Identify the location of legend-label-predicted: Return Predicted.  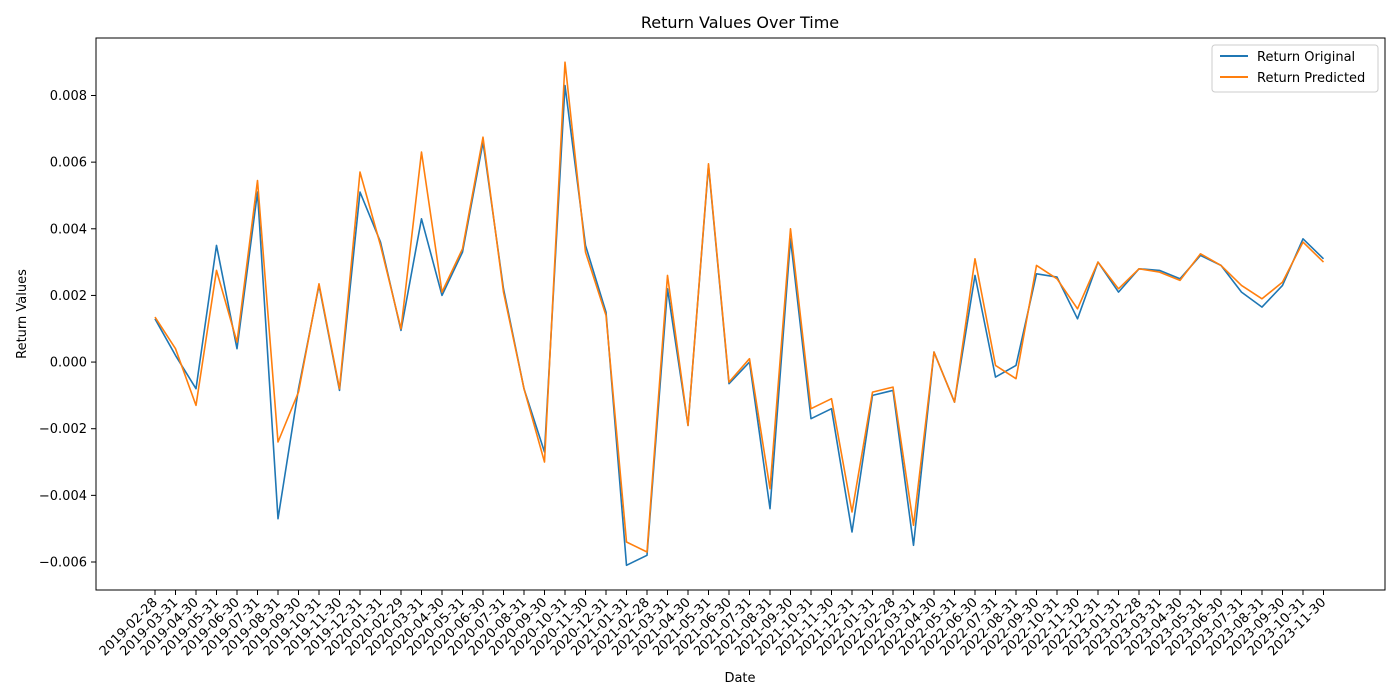
(1311, 78).